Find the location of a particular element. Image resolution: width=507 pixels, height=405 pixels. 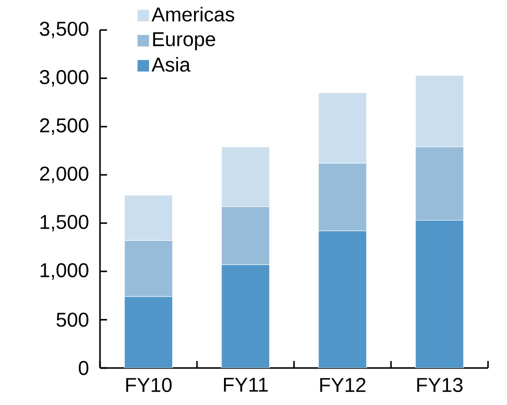

y-tick-label: 0 is located at coordinates (83, 368).